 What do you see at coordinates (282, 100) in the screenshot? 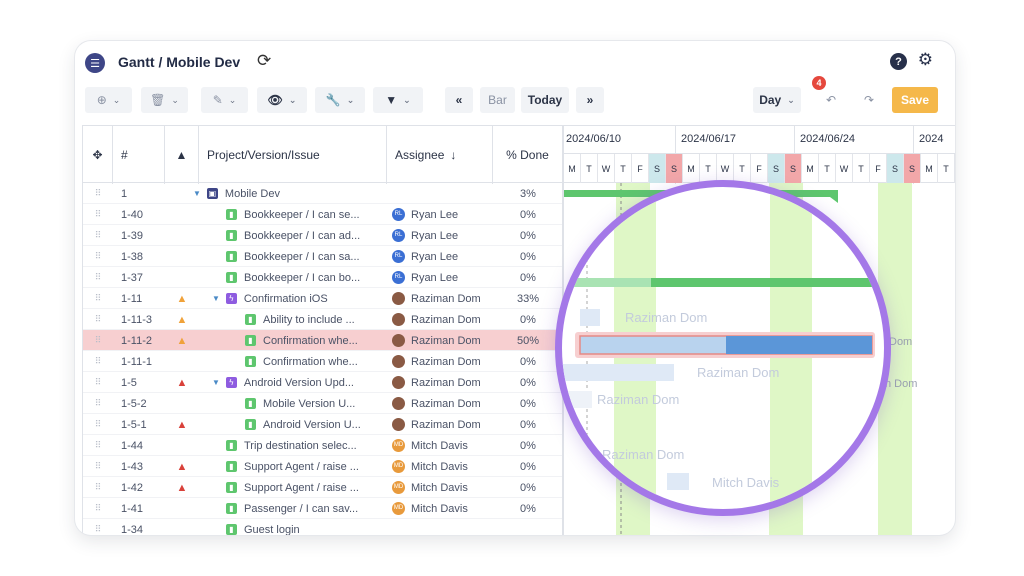
I see `view-dropdown-button: 👁 ⌄` at bounding box center [282, 100].